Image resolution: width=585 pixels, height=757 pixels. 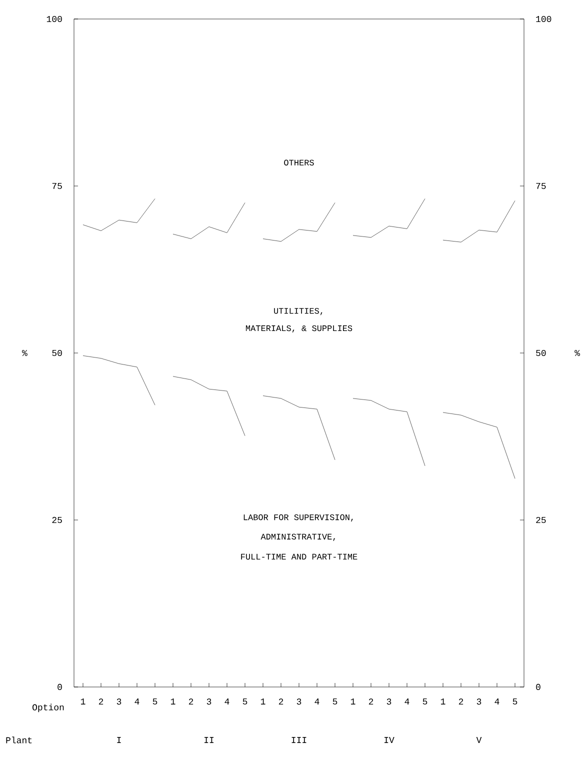 I want to click on y2-tick-label: 100, so click(x=544, y=19).